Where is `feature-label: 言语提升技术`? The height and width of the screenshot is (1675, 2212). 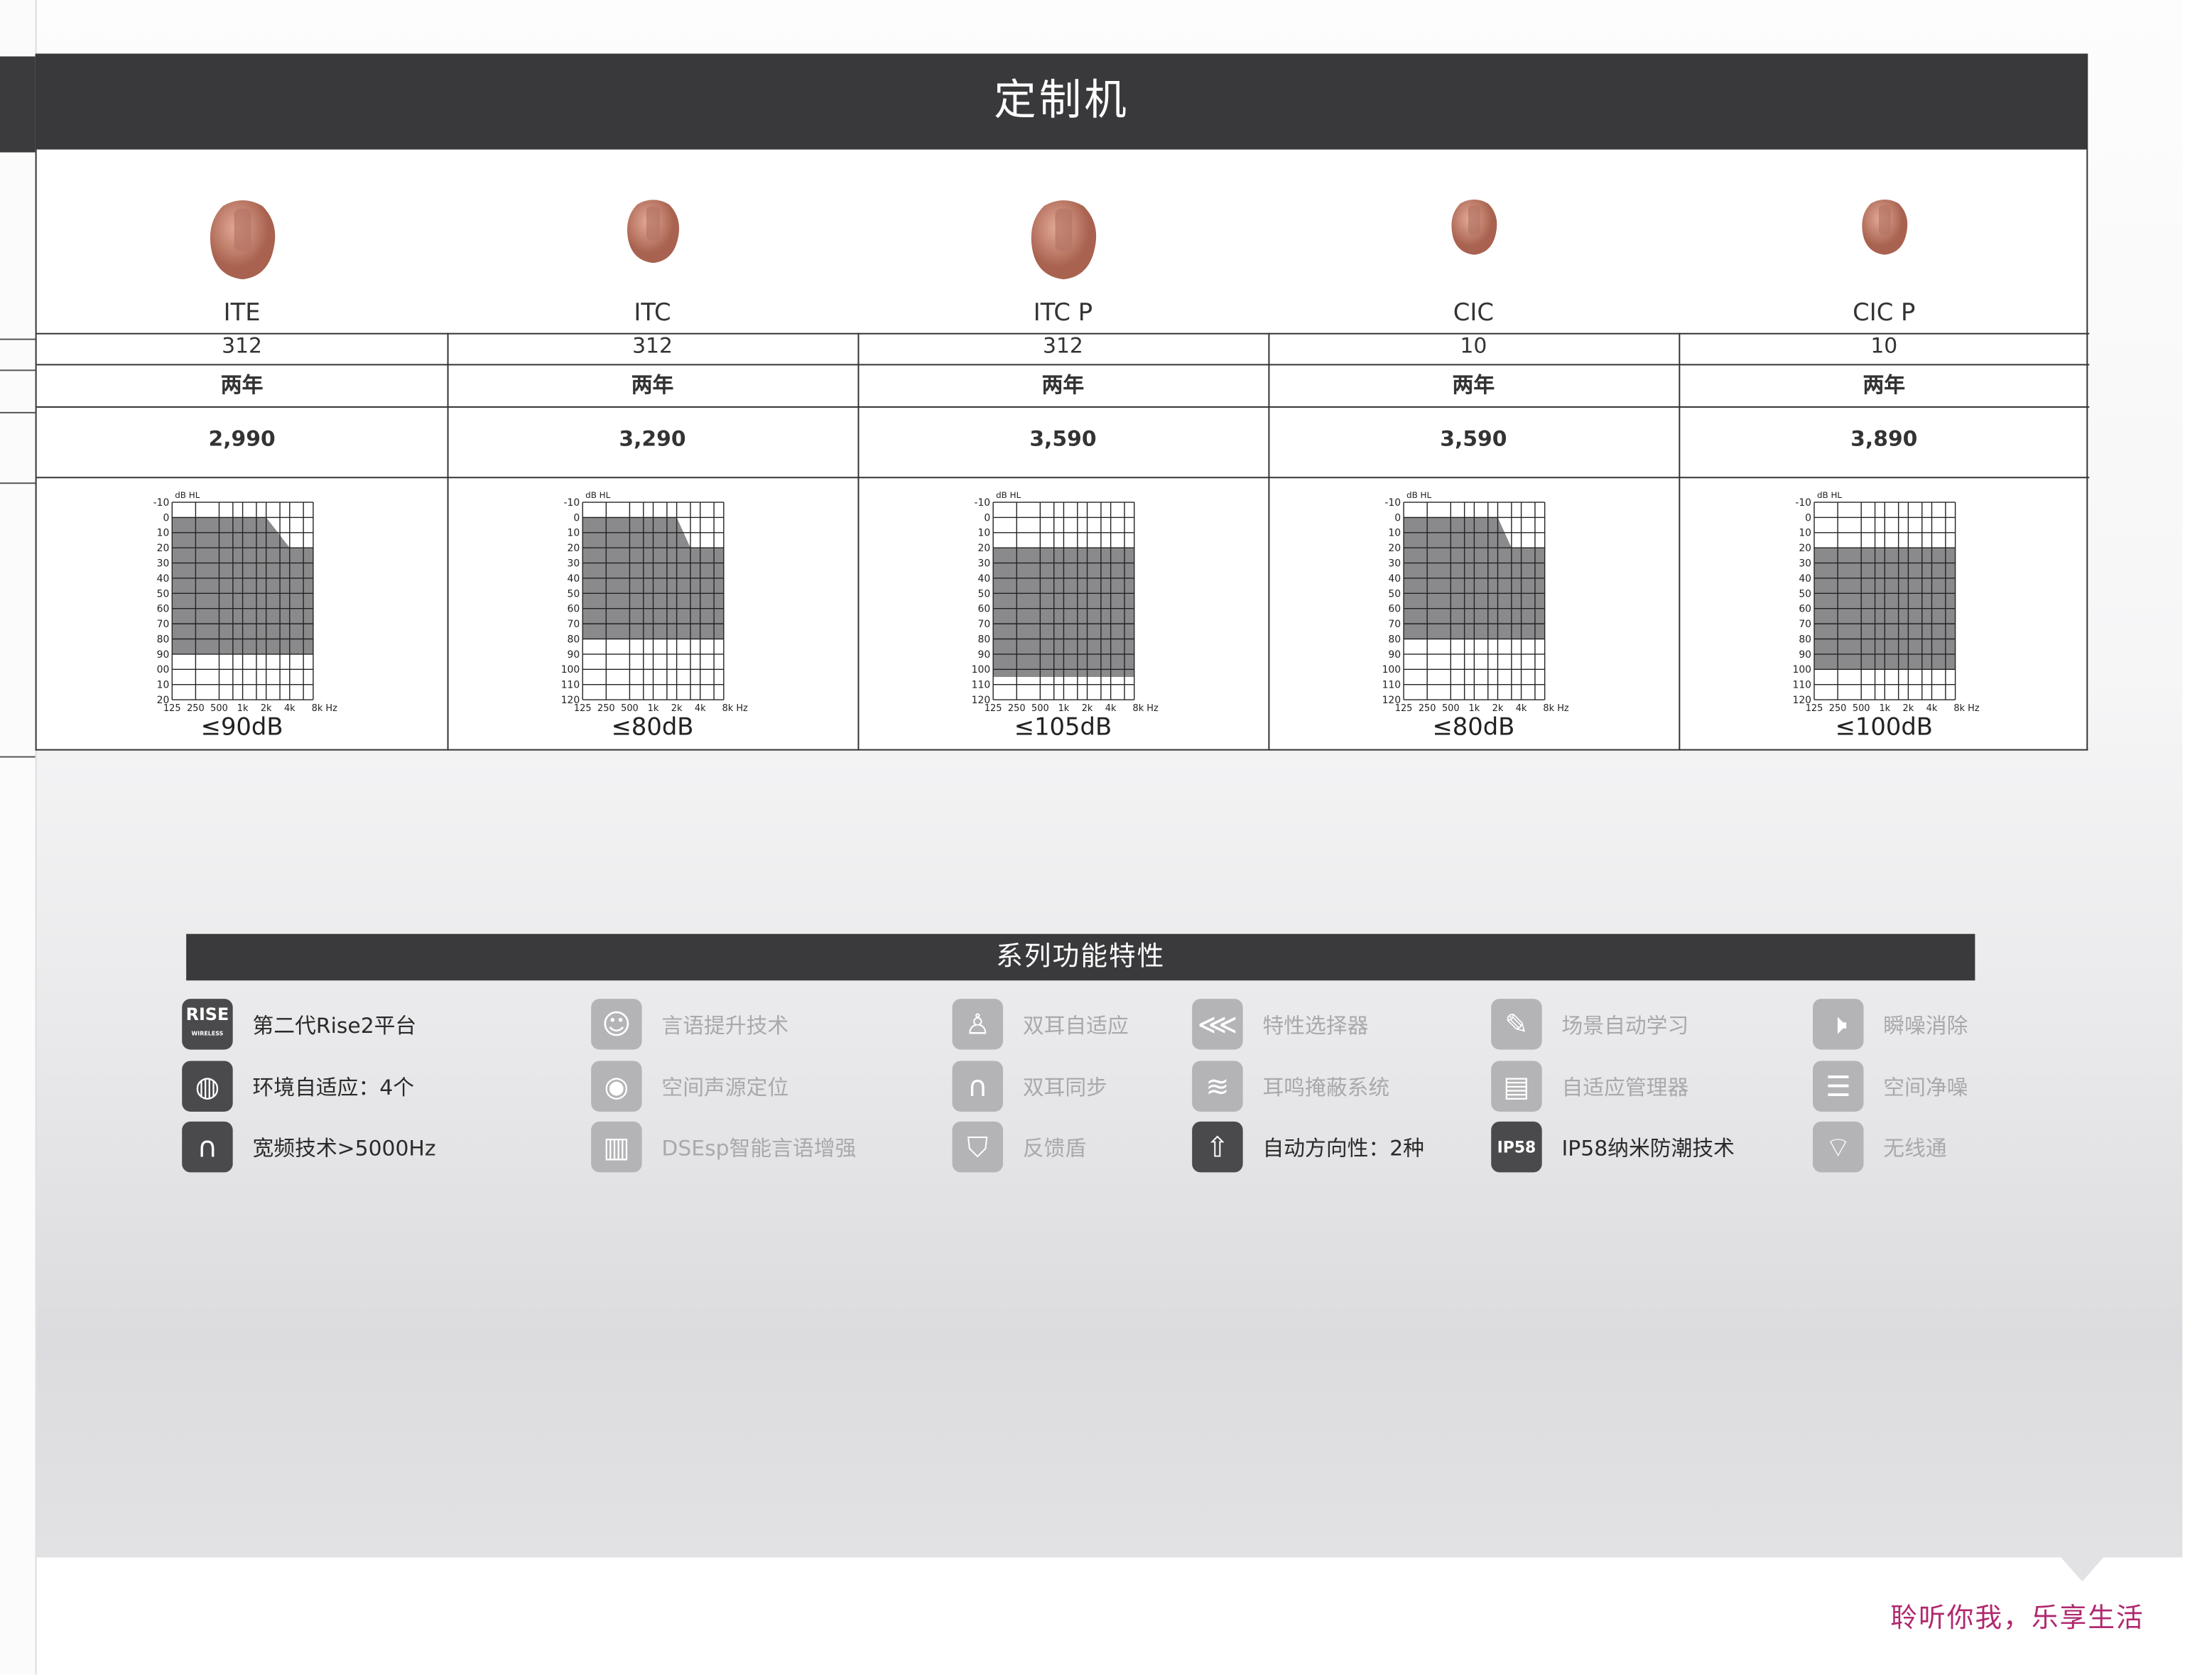
feature-label: 言语提升技术 is located at coordinates (725, 1025).